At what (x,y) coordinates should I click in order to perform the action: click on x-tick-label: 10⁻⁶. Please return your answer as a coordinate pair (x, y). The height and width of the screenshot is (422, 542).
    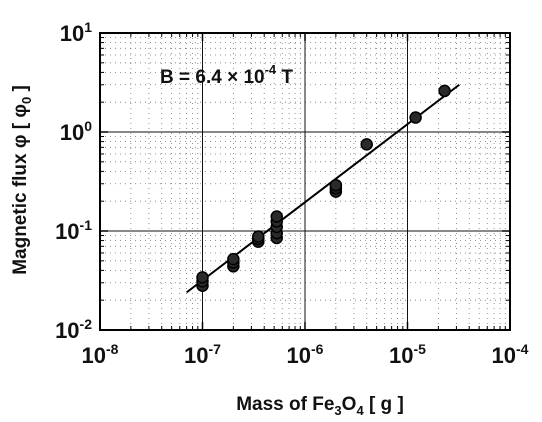
    Looking at the image, I should click on (305, 354).